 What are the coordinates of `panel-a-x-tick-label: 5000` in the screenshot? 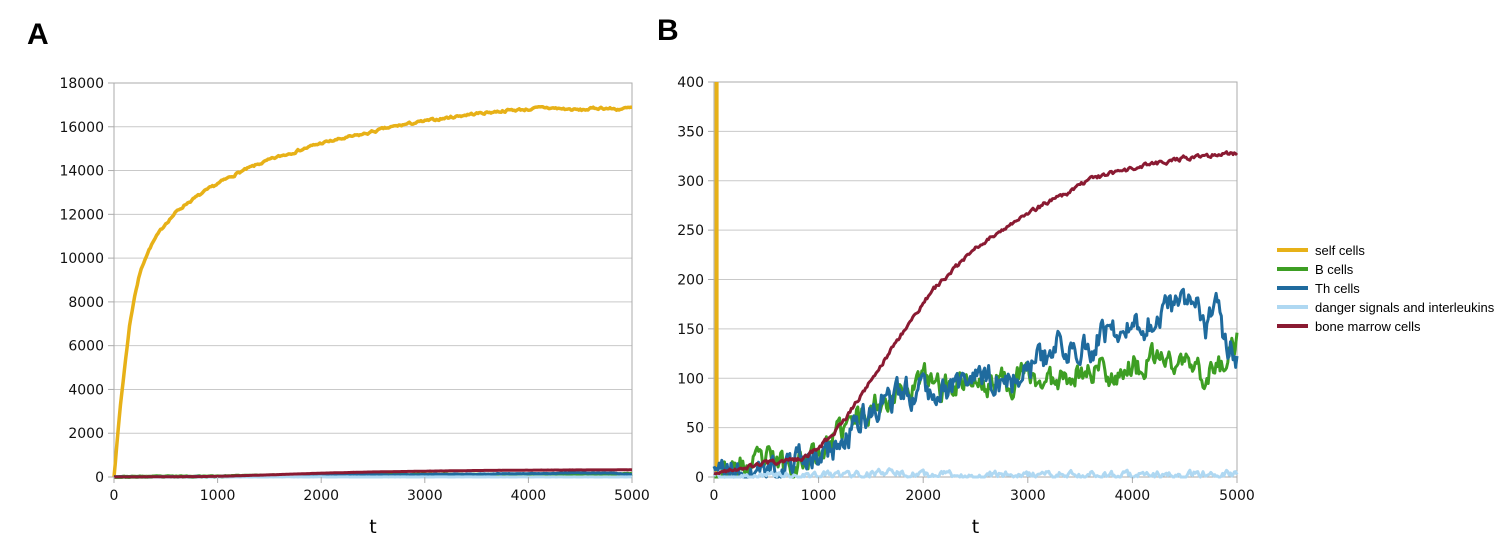 It's located at (632, 496).